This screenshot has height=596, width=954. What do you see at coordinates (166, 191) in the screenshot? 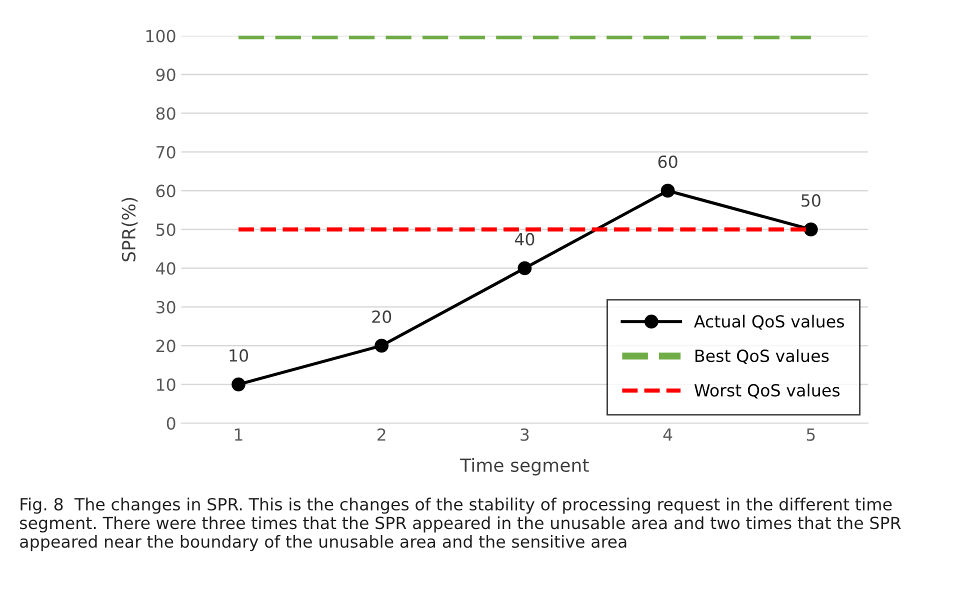
I see `y-tick-label: 60` at bounding box center [166, 191].